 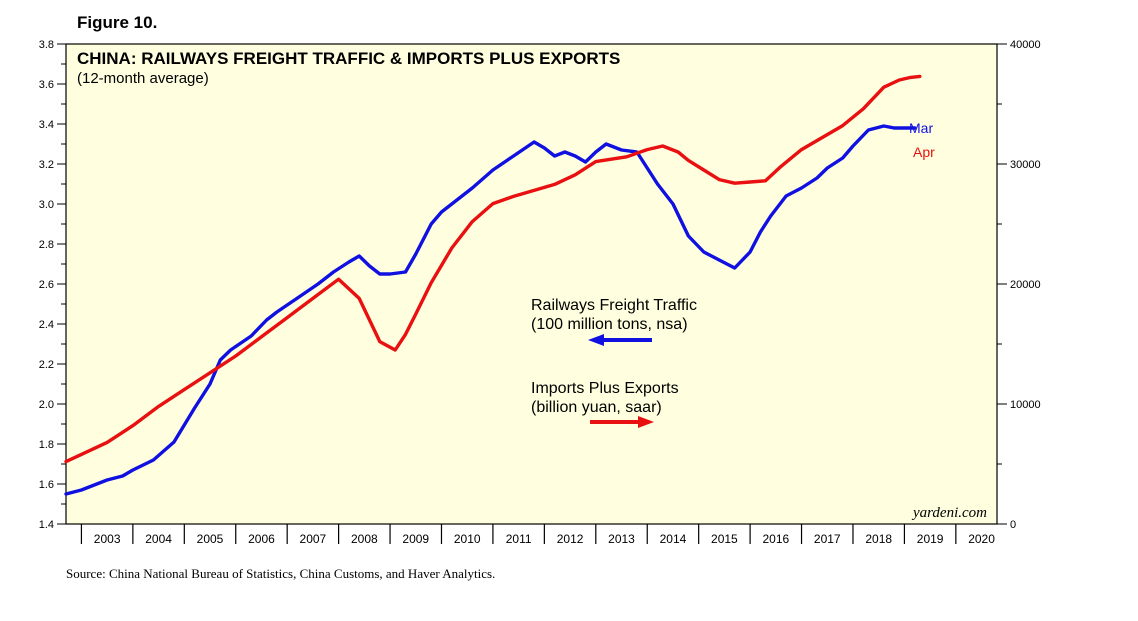 I want to click on x-axis-tick-label: 2015, so click(x=724, y=539).